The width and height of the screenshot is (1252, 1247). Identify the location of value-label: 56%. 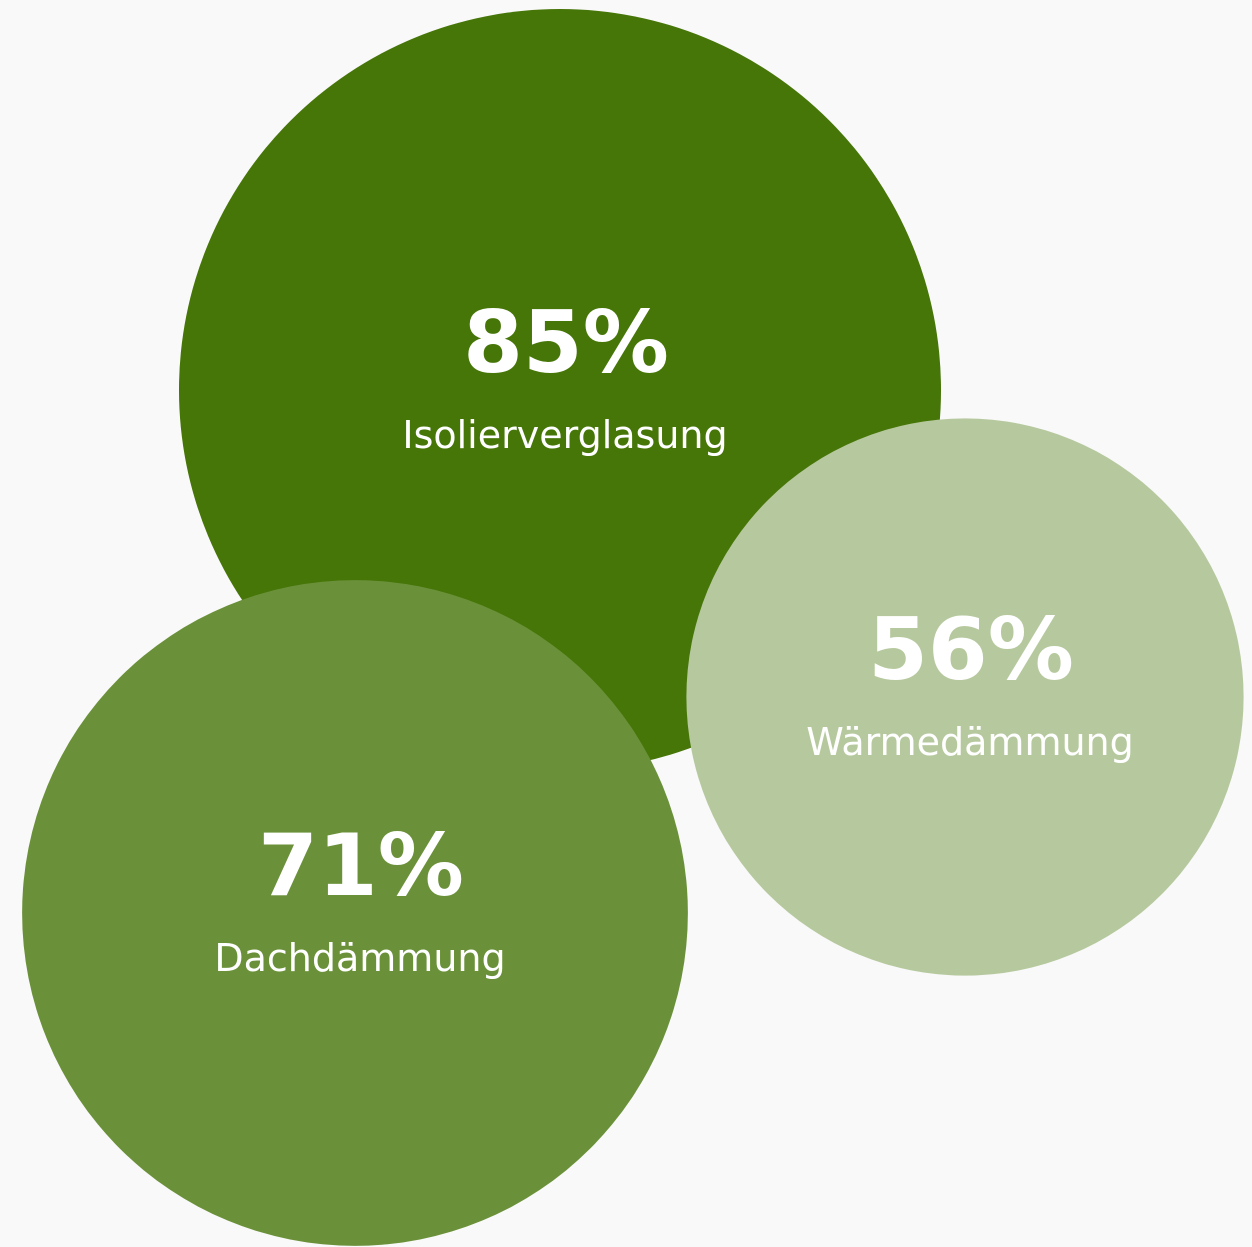
(971, 650).